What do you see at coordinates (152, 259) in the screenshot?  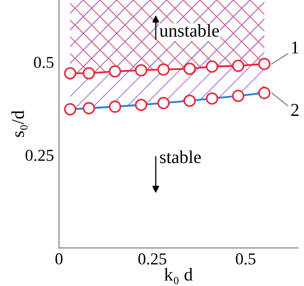 I see `x-tick-label: 0.25` at bounding box center [152, 259].